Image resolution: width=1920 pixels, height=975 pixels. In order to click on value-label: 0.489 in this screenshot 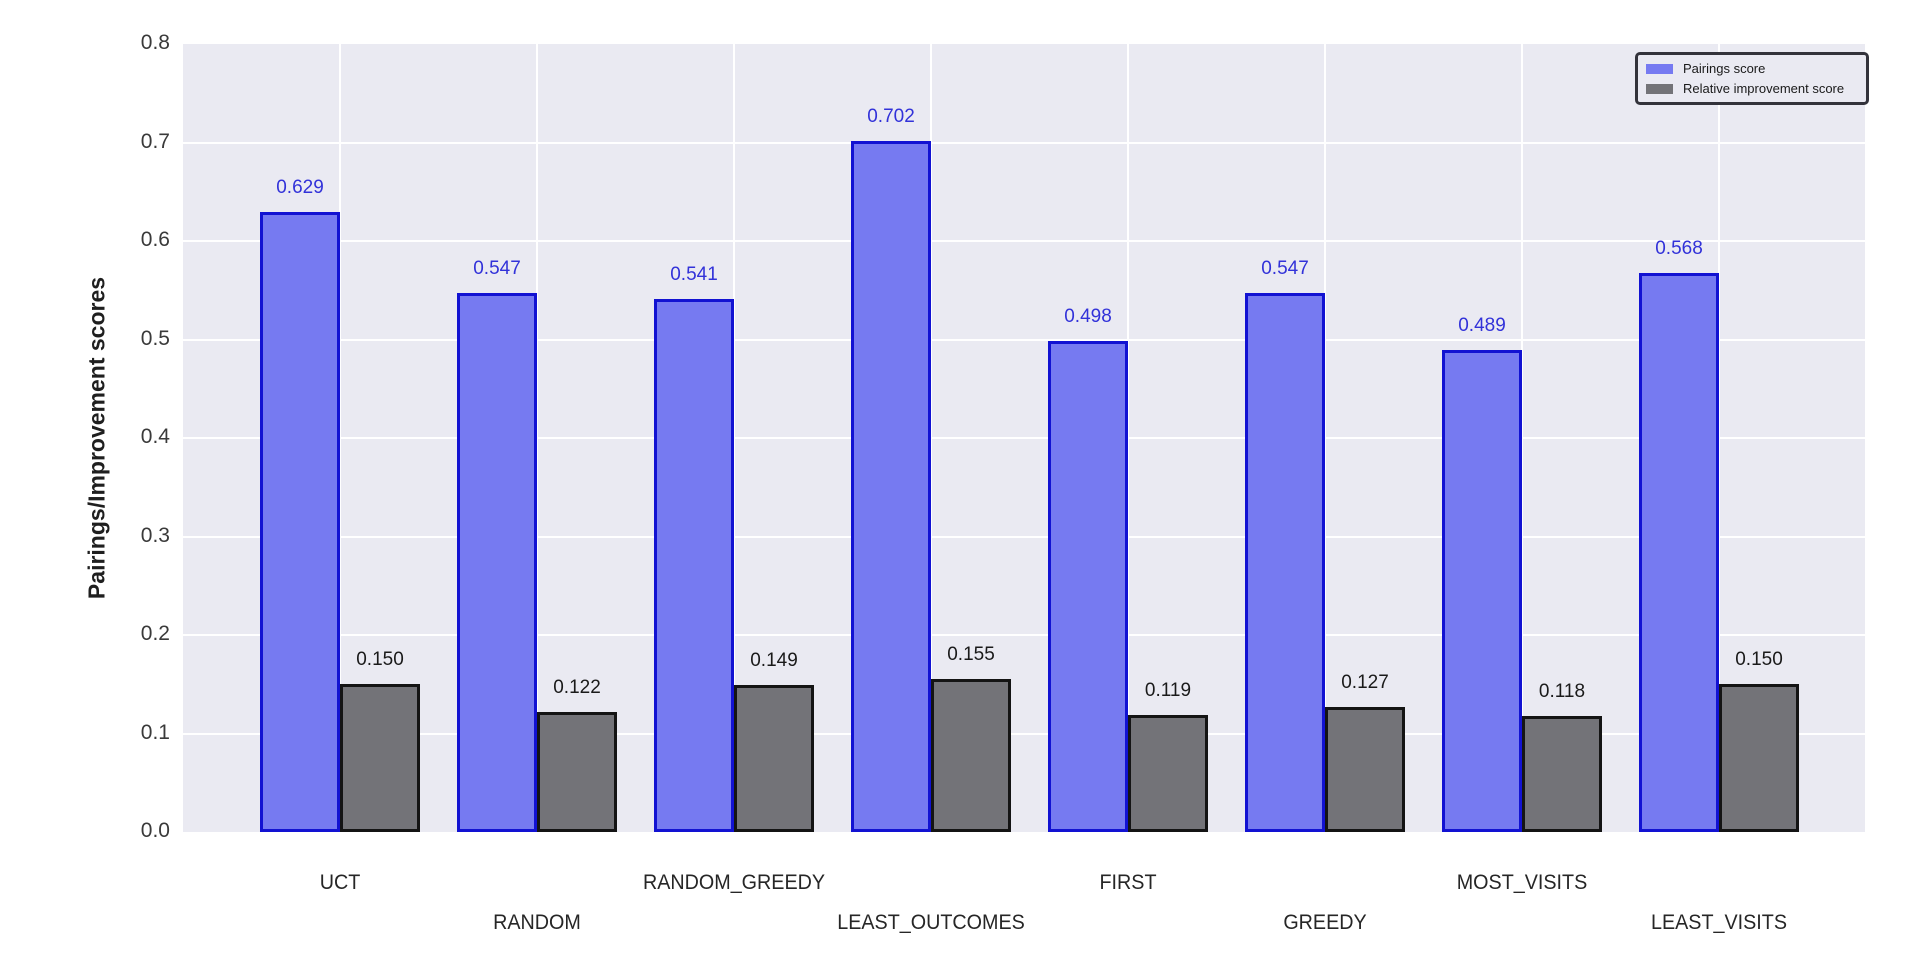, I will do `click(1482, 326)`.